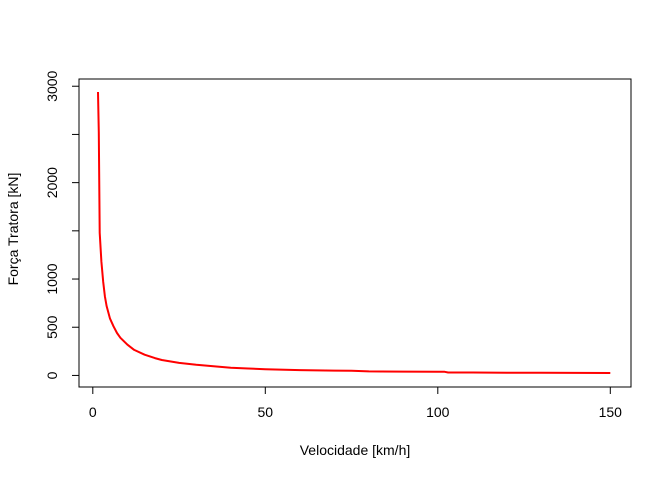  I want to click on y-tick-label: 0, so click(52, 375).